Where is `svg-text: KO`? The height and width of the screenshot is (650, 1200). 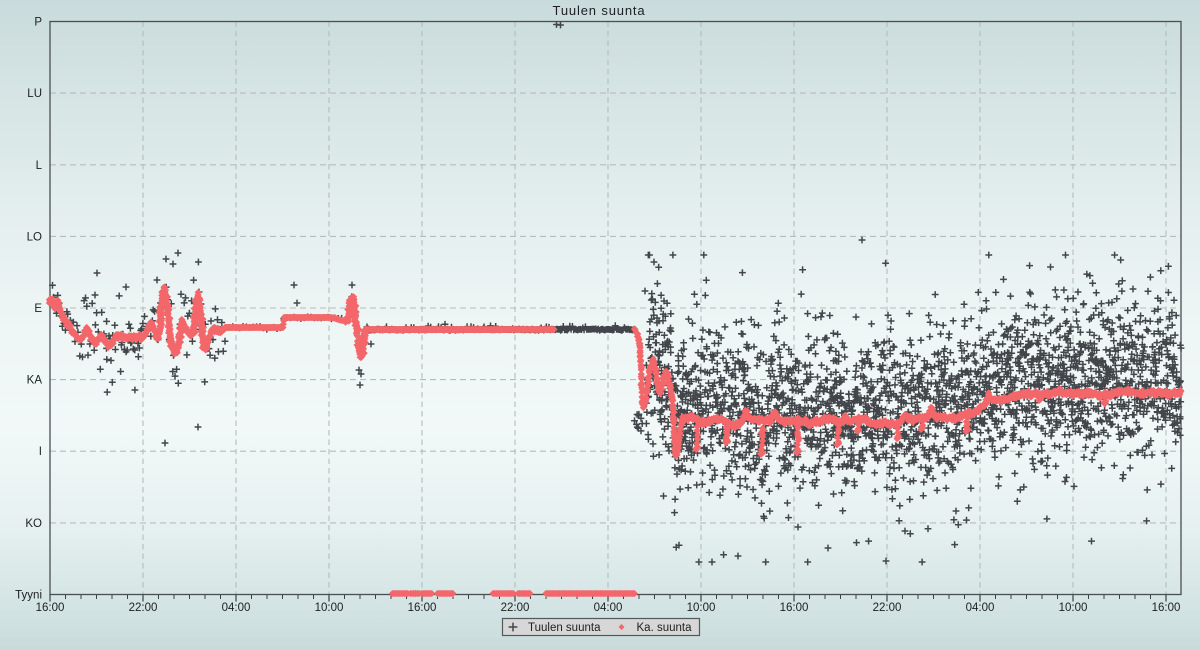 svg-text: KO is located at coordinates (33, 524).